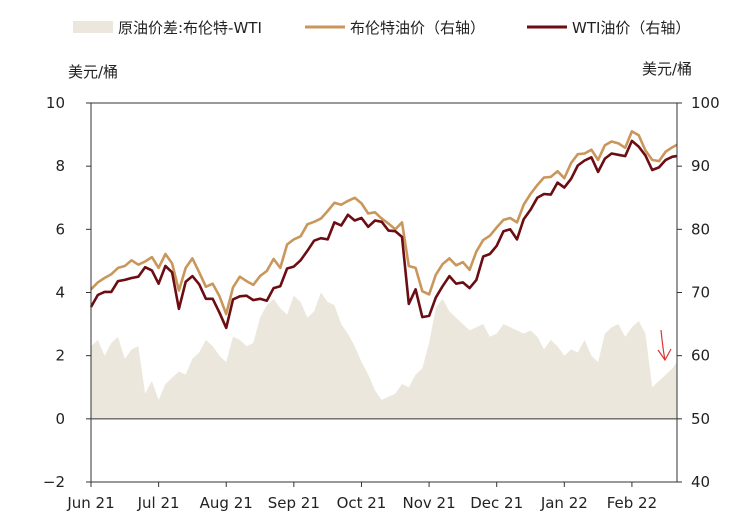  What do you see at coordinates (54, 482) in the screenshot?
I see `left-tick-label: −2` at bounding box center [54, 482].